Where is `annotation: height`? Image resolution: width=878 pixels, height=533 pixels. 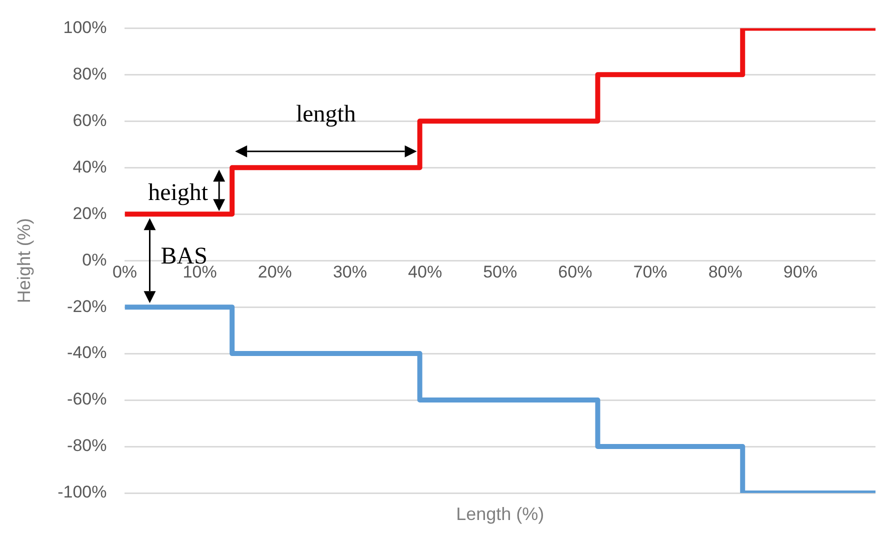
annotation: height is located at coordinates (178, 193).